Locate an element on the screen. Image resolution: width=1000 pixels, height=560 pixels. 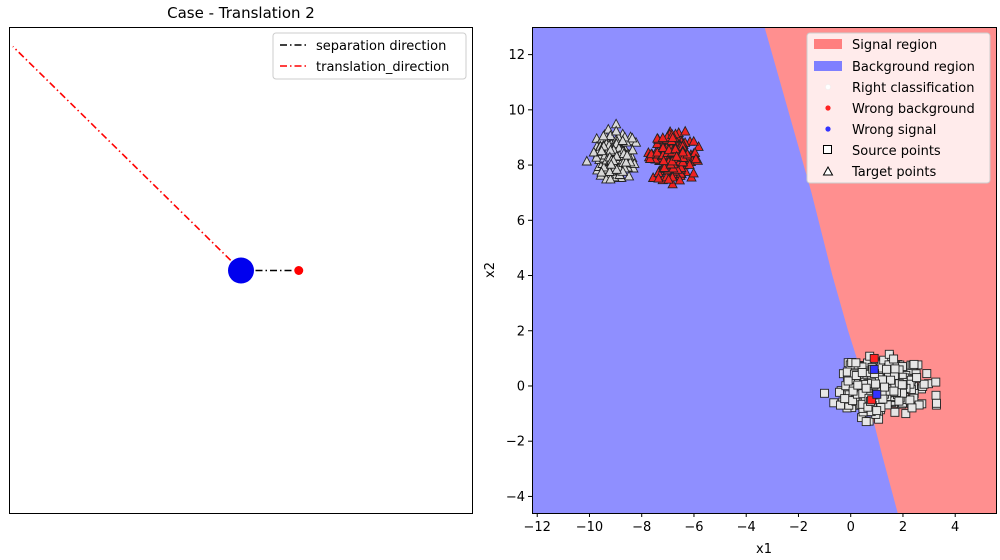
legend-background-patch is located at coordinates (828, 66).